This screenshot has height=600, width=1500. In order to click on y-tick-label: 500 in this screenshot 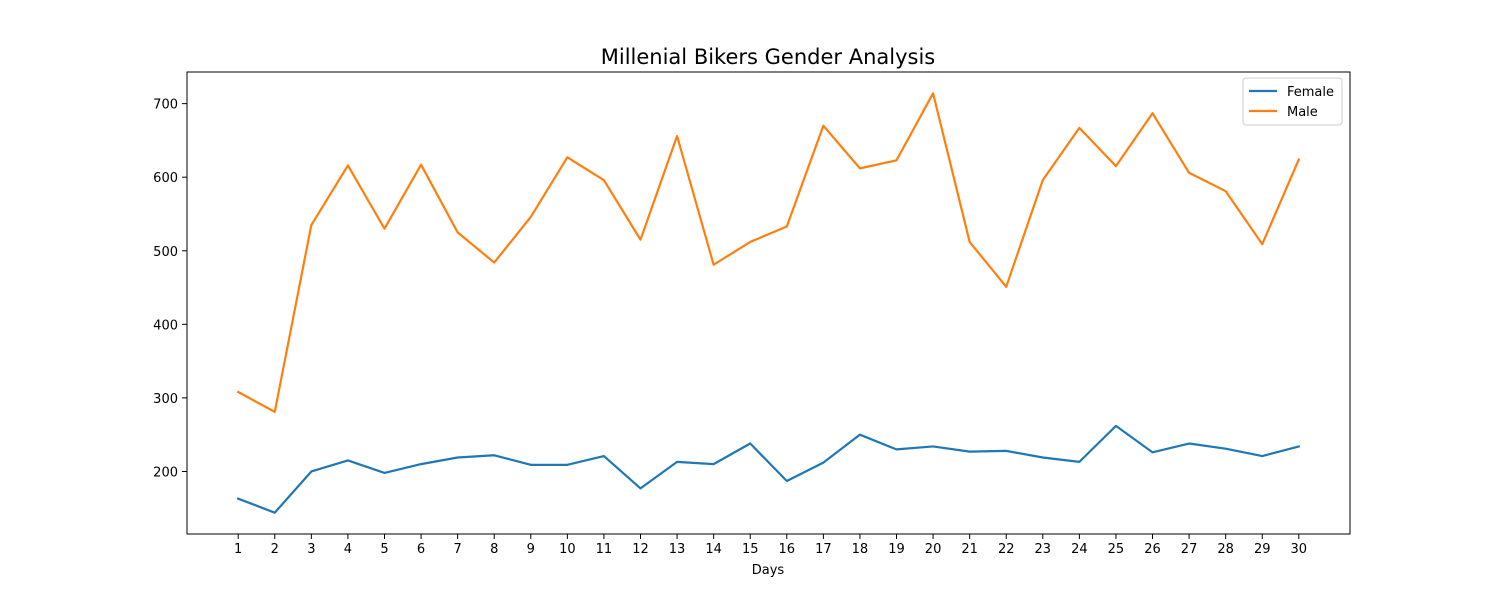, I will do `click(165, 252)`.